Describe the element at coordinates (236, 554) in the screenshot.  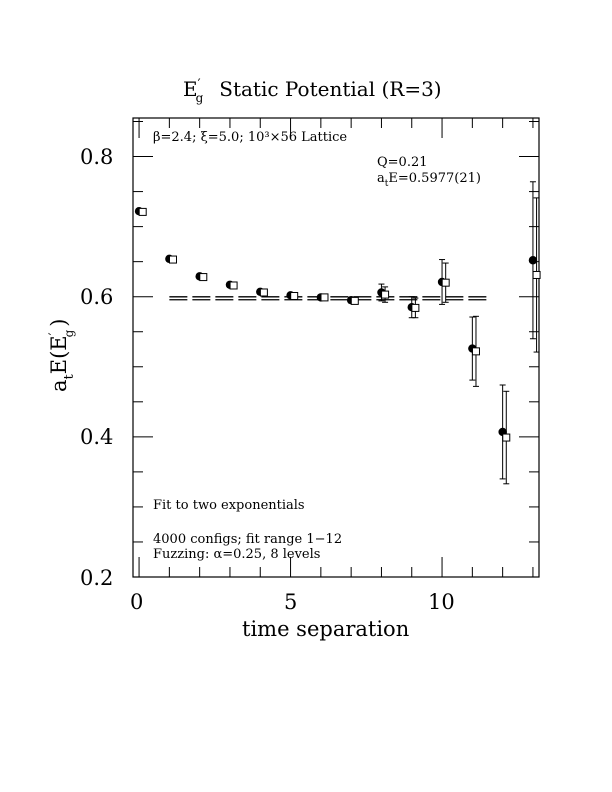
I see `fuzzing-annotation: Fuzzing: α=0.25, 8 levels` at that location.